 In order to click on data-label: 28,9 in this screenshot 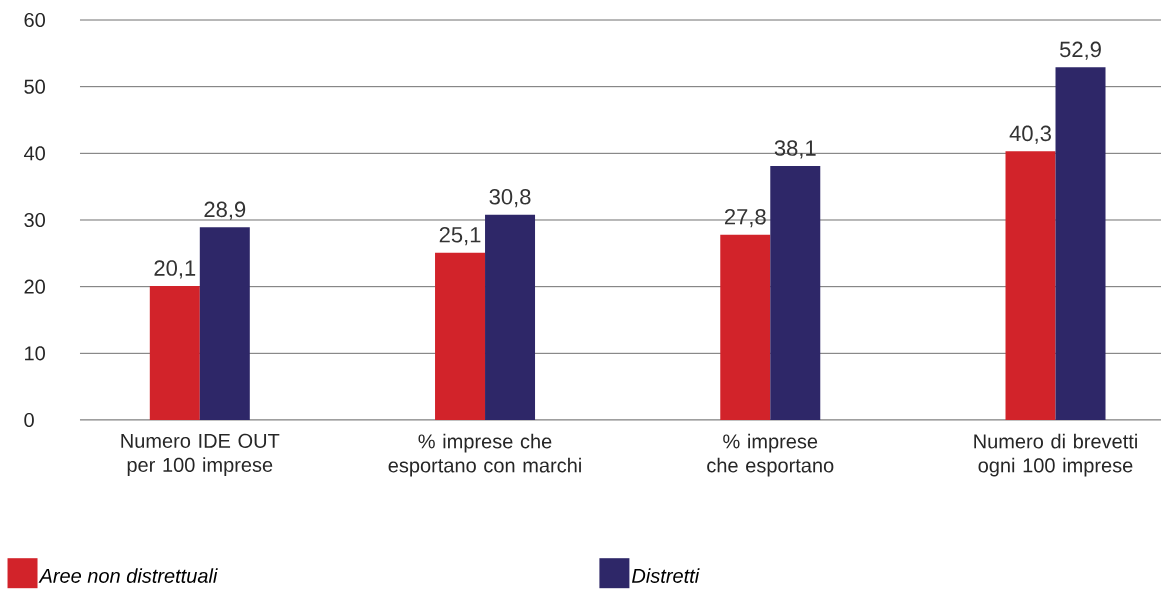, I will do `click(225, 210)`.